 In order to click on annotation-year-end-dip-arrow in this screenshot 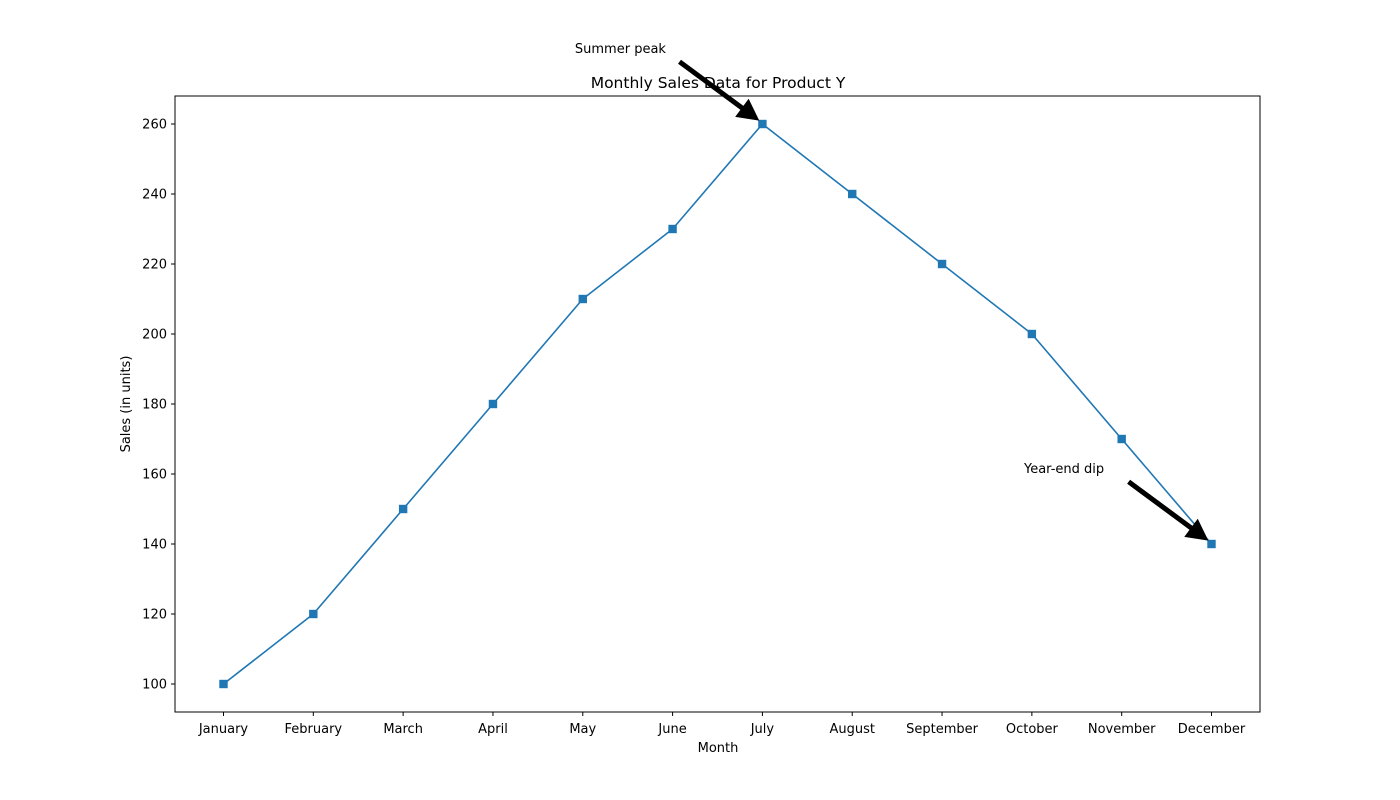, I will do `click(1168, 510)`.